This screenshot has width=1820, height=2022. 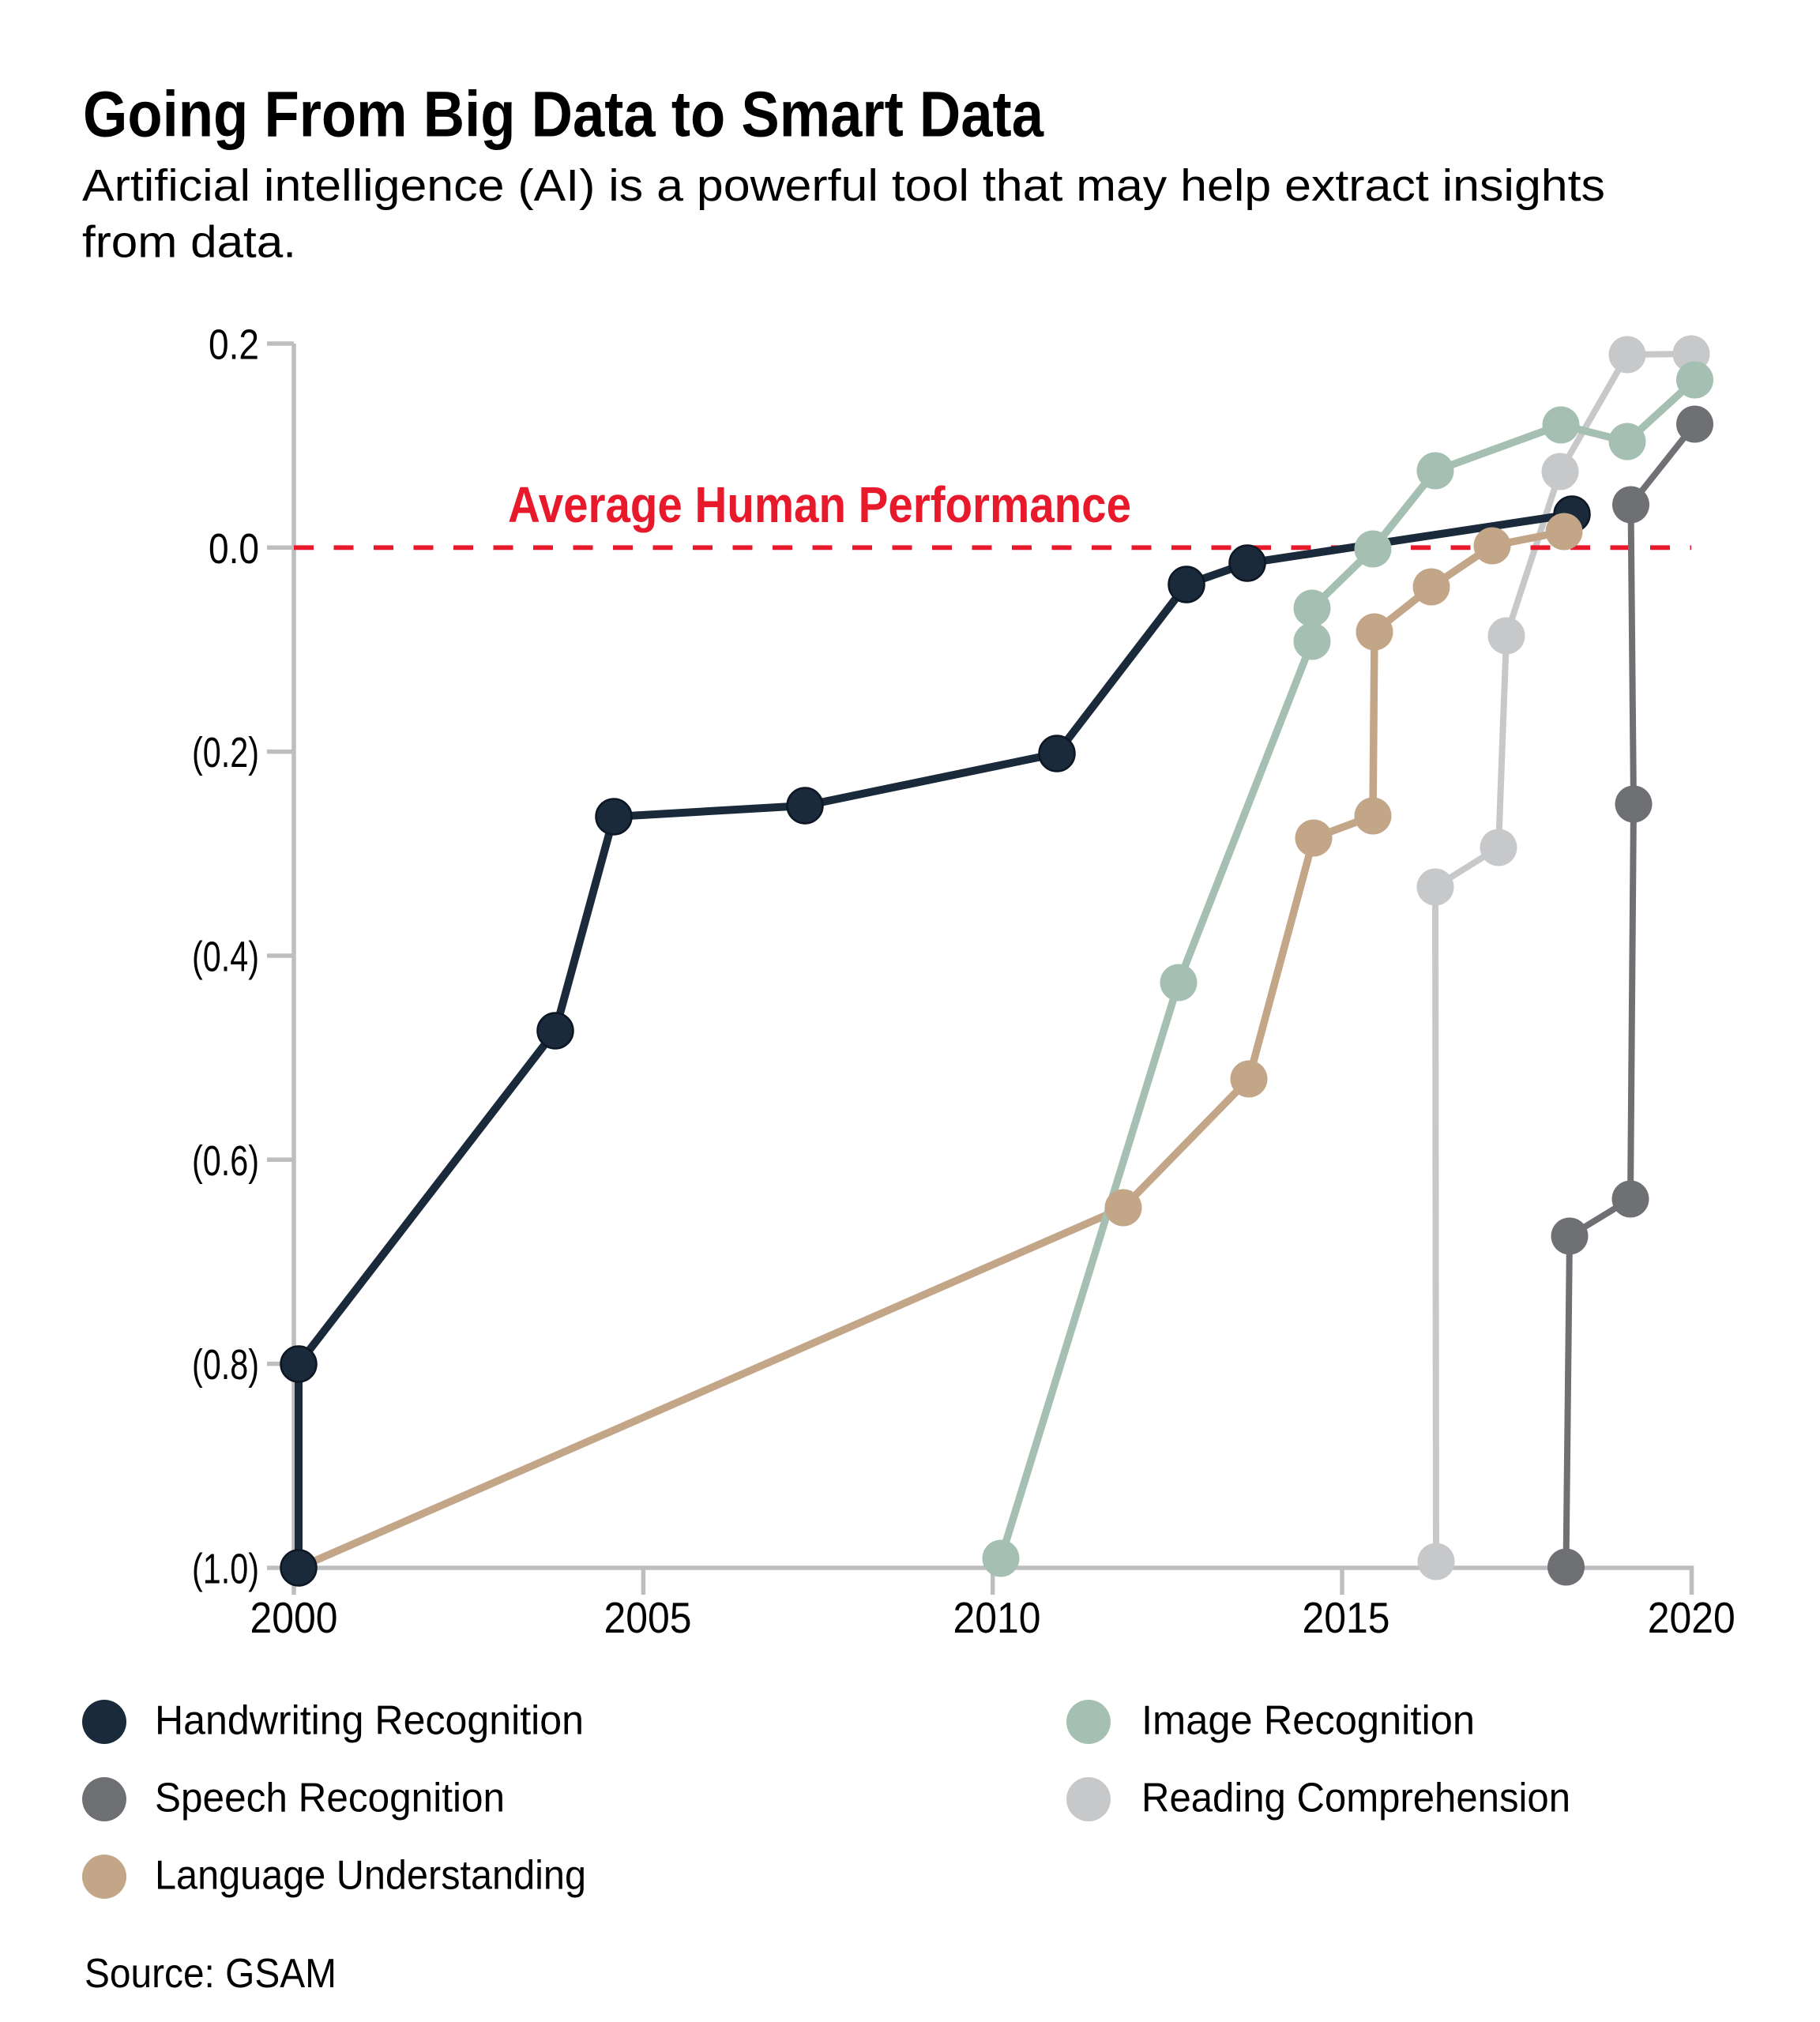 What do you see at coordinates (1346, 1617) in the screenshot?
I see `svg-text: 2015` at bounding box center [1346, 1617].